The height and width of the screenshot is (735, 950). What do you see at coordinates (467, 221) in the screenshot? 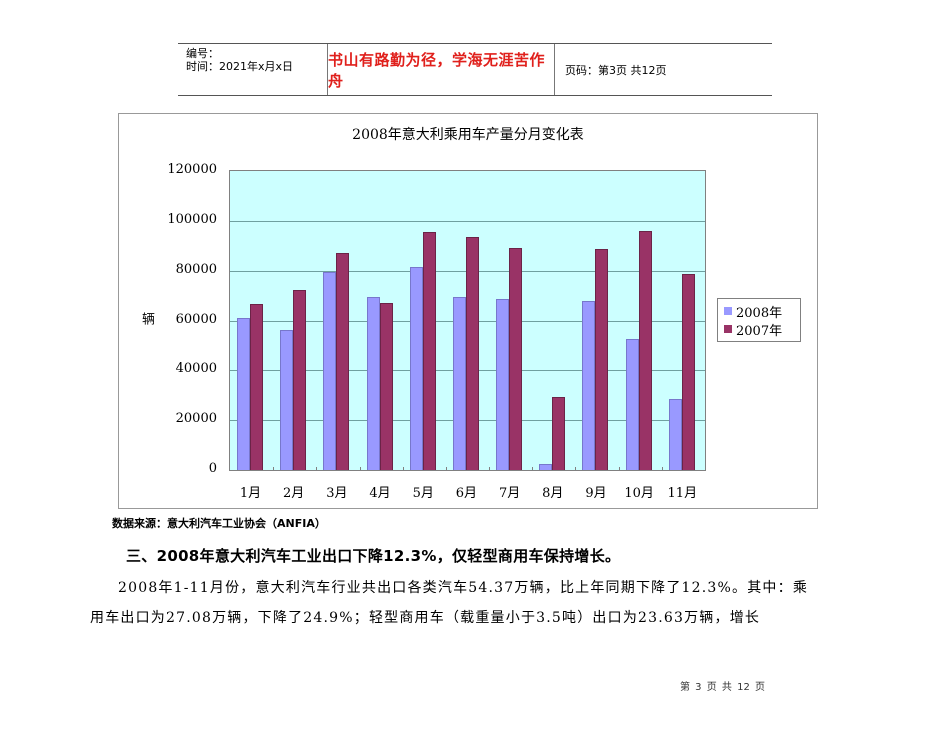
I see `gridline` at bounding box center [467, 221].